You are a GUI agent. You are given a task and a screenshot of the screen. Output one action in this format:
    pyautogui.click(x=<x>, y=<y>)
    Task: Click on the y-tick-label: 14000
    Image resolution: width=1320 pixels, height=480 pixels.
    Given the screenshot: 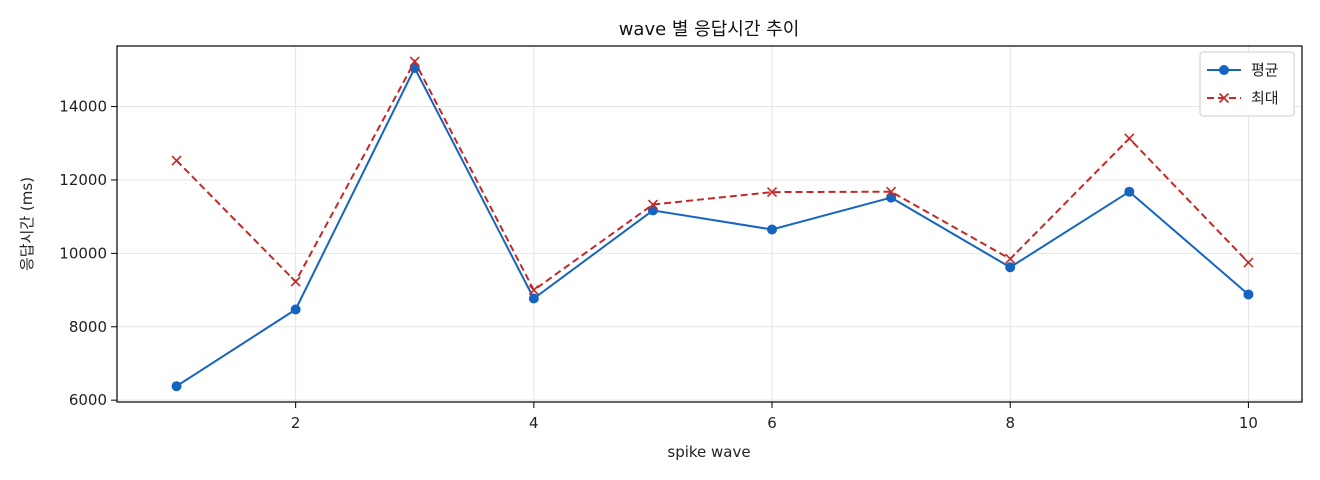 What is the action you would take?
    pyautogui.click(x=83, y=107)
    